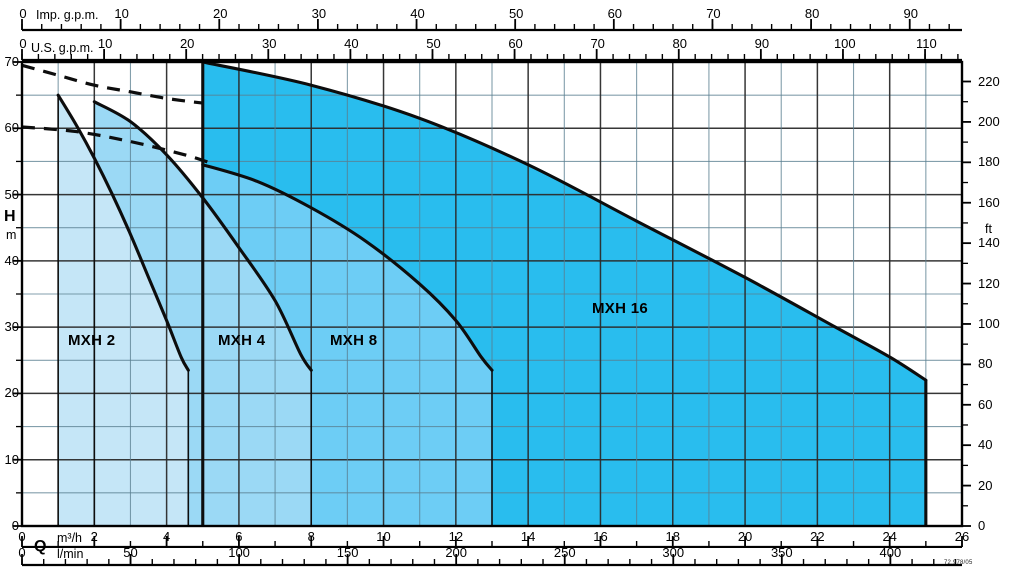 This screenshot has width=1018, height=573. I want to click on tick-label-m3h: 10, so click(383, 536).